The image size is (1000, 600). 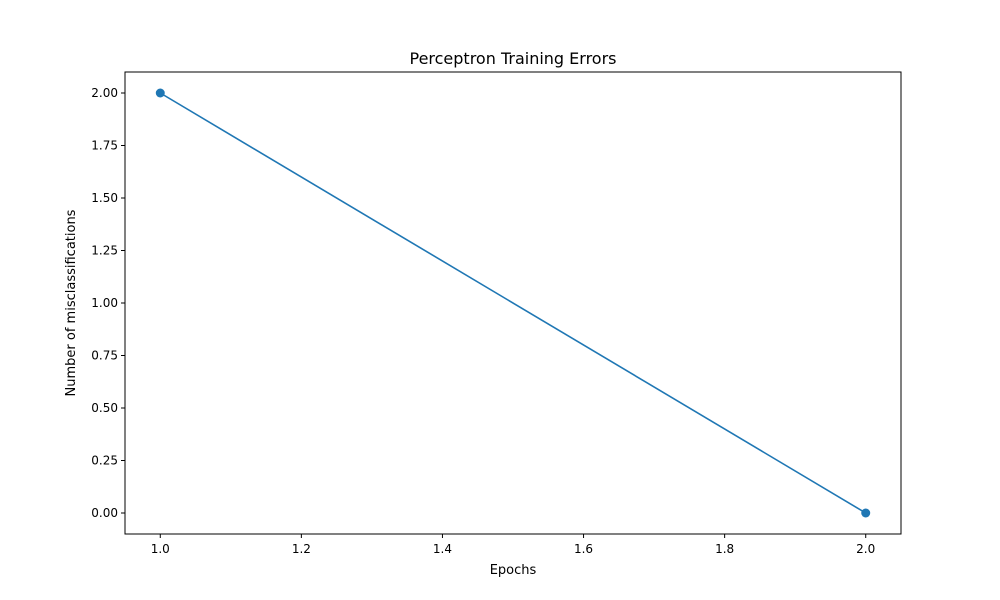 I want to click on y-tick-label: 1.50, so click(x=104, y=198).